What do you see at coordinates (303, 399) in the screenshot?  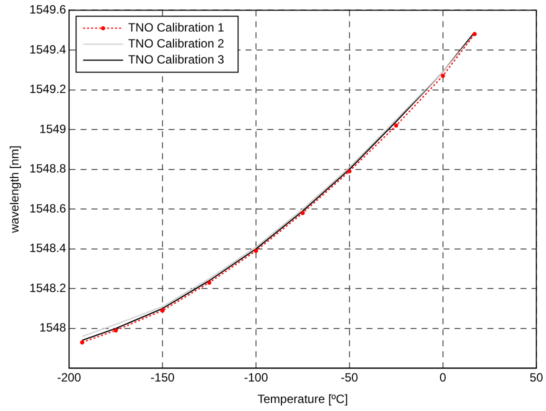 I see `x-axis-title: Temperature [ºC]` at bounding box center [303, 399].